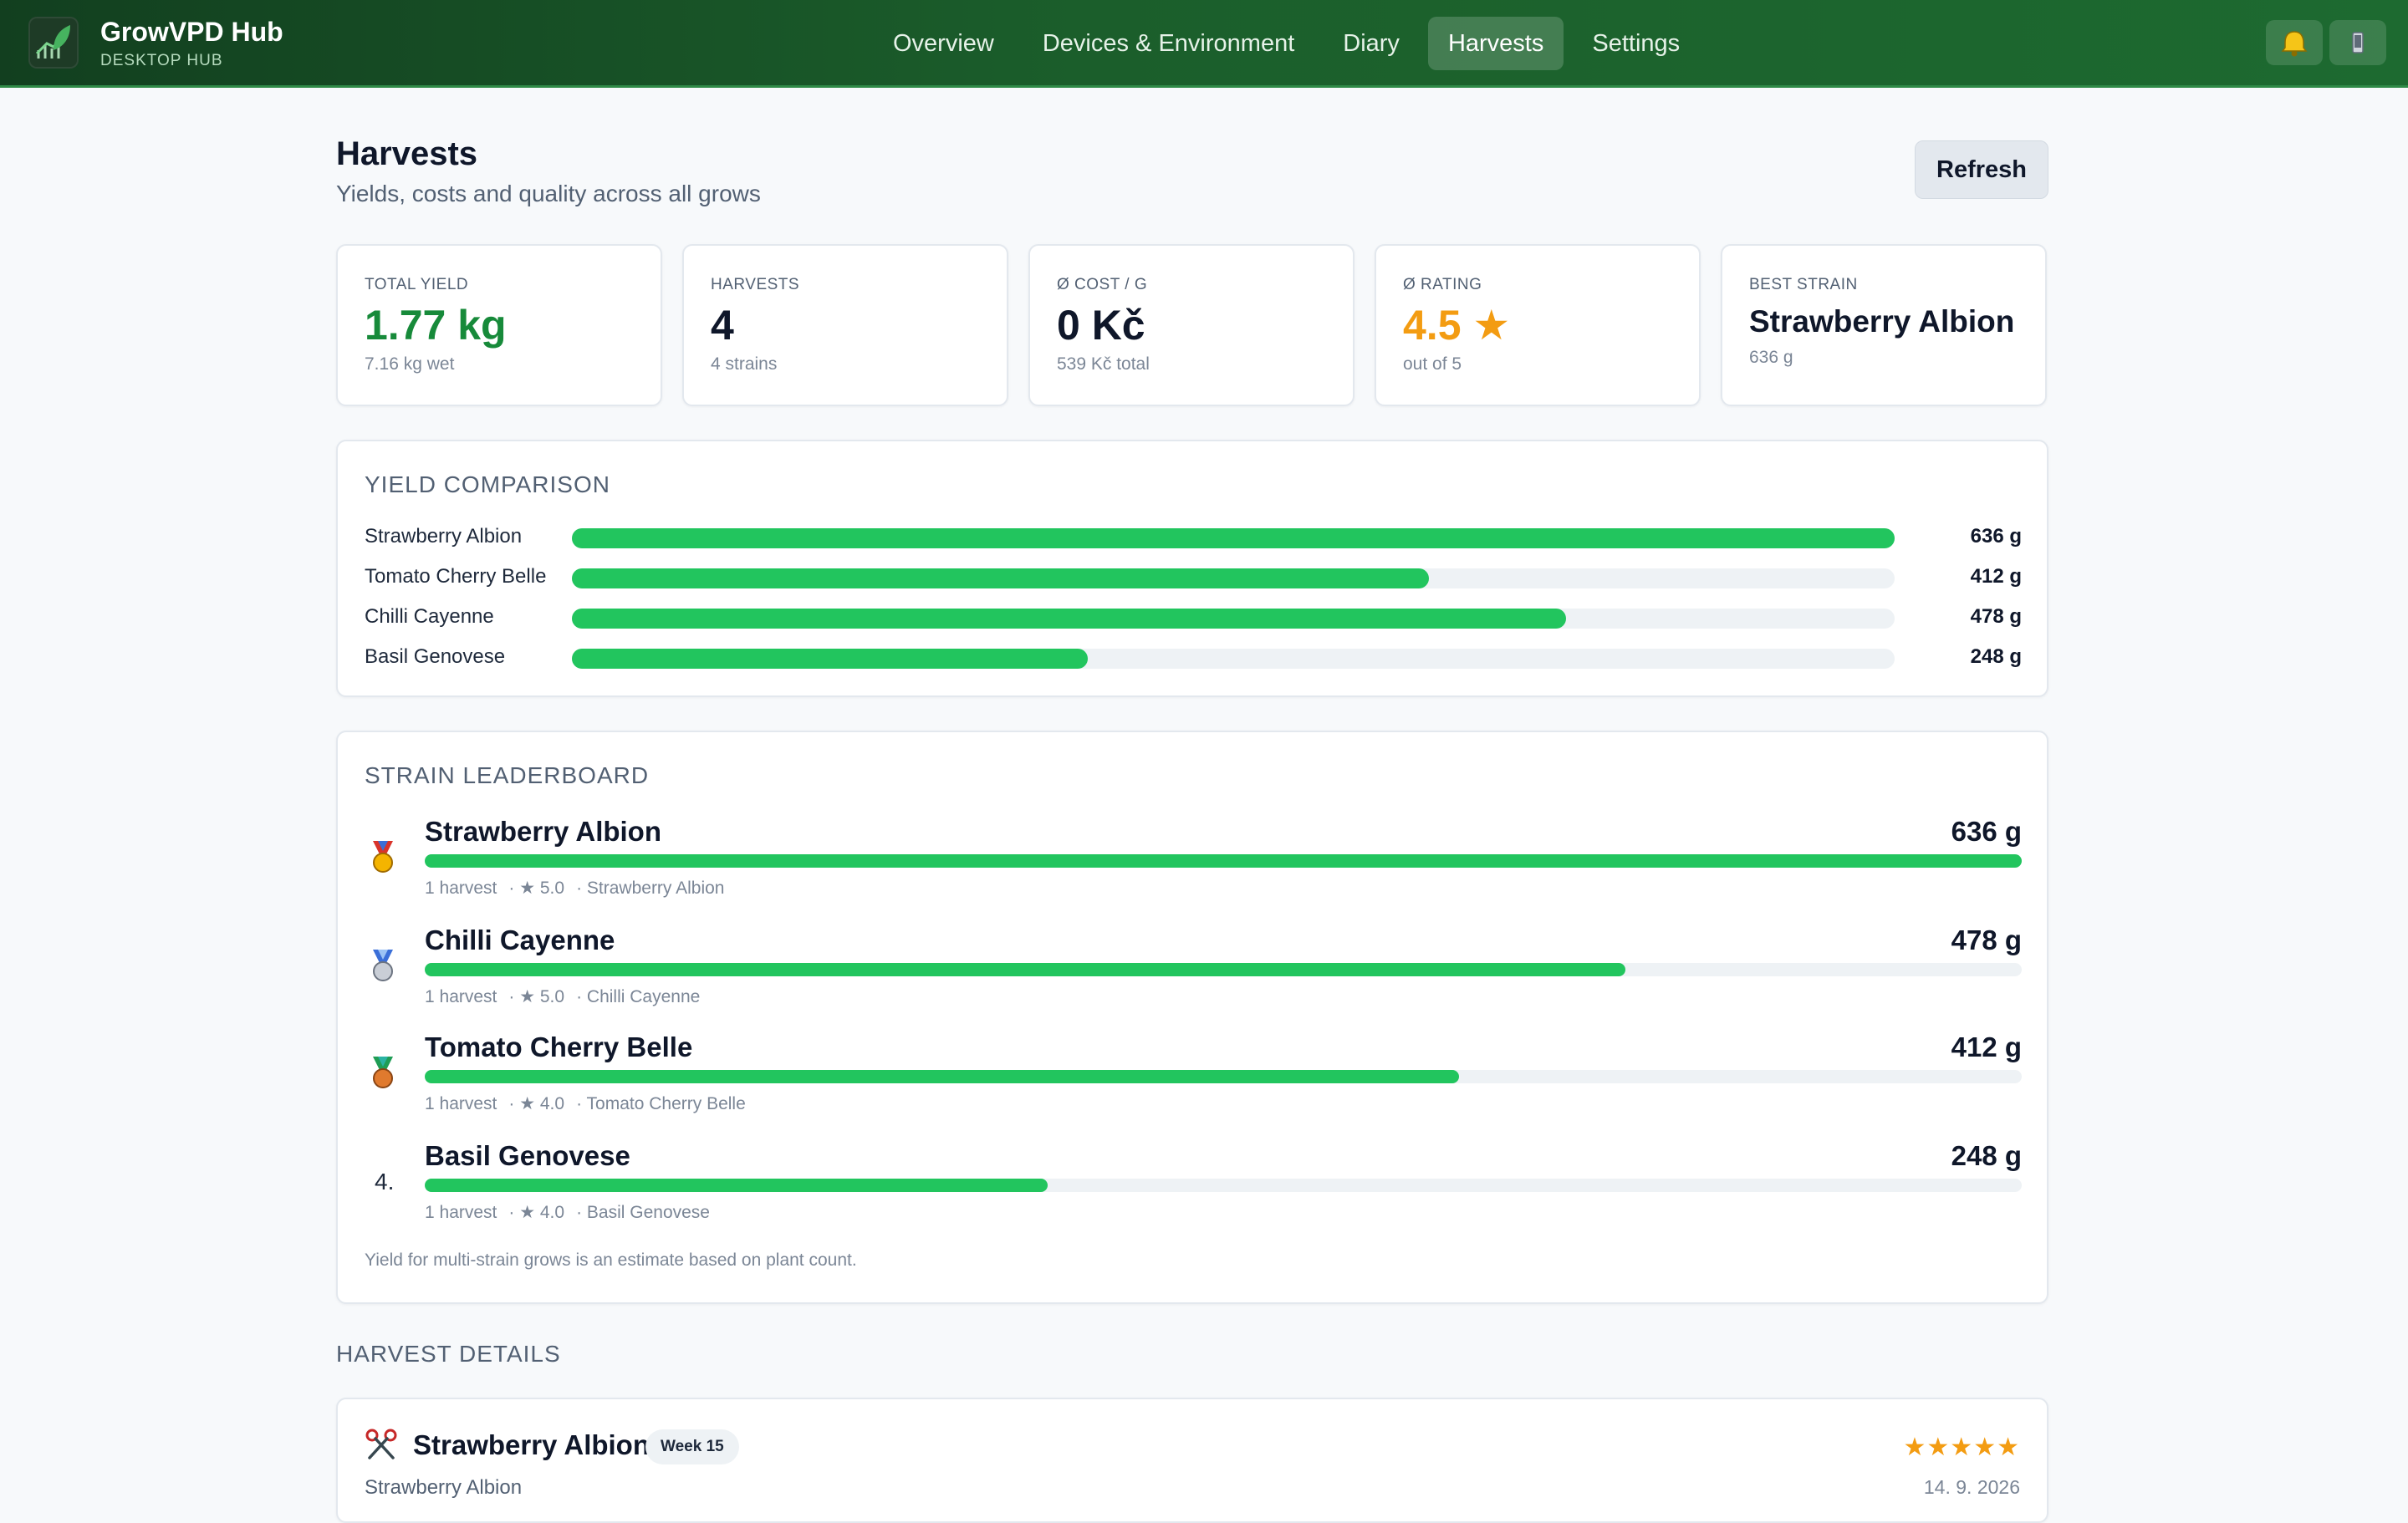 The image size is (2408, 1523). I want to click on stat-label: Ø RATING, so click(1443, 285).